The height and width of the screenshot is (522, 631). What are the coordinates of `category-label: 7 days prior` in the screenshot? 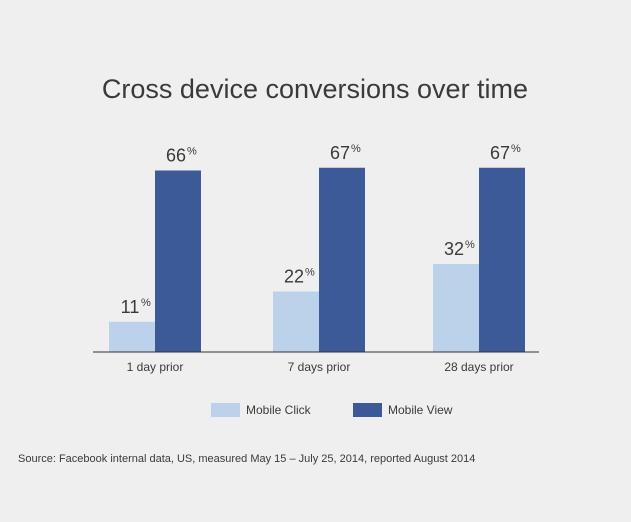 It's located at (319, 367).